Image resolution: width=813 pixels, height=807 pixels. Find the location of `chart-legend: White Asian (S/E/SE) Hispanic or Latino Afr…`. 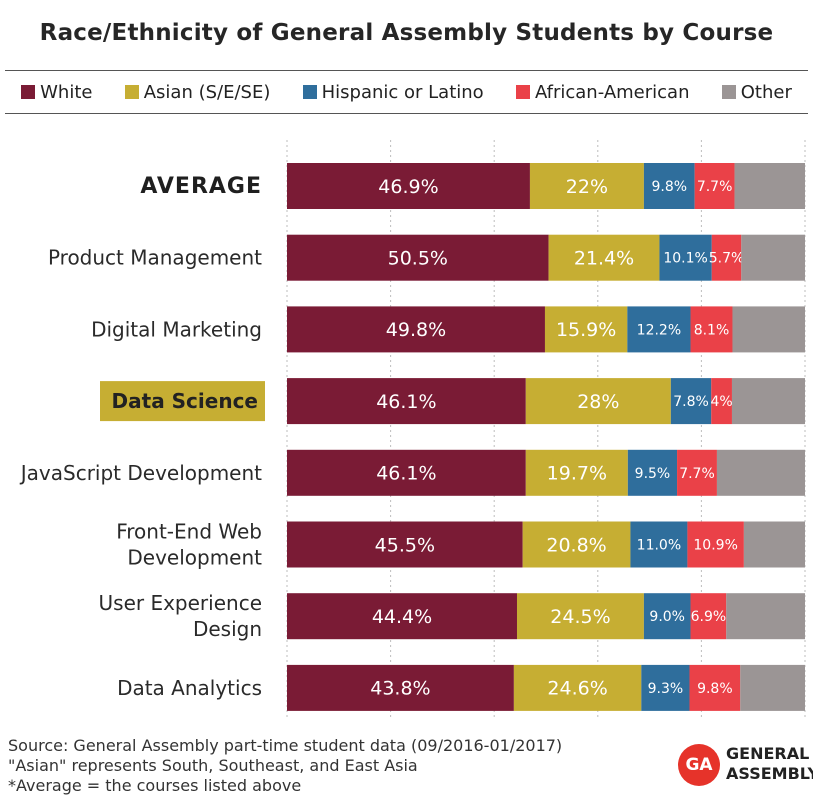

chart-legend: White Asian (S/E/SE) Hispanic or Latino Afr… is located at coordinates (406, 92).